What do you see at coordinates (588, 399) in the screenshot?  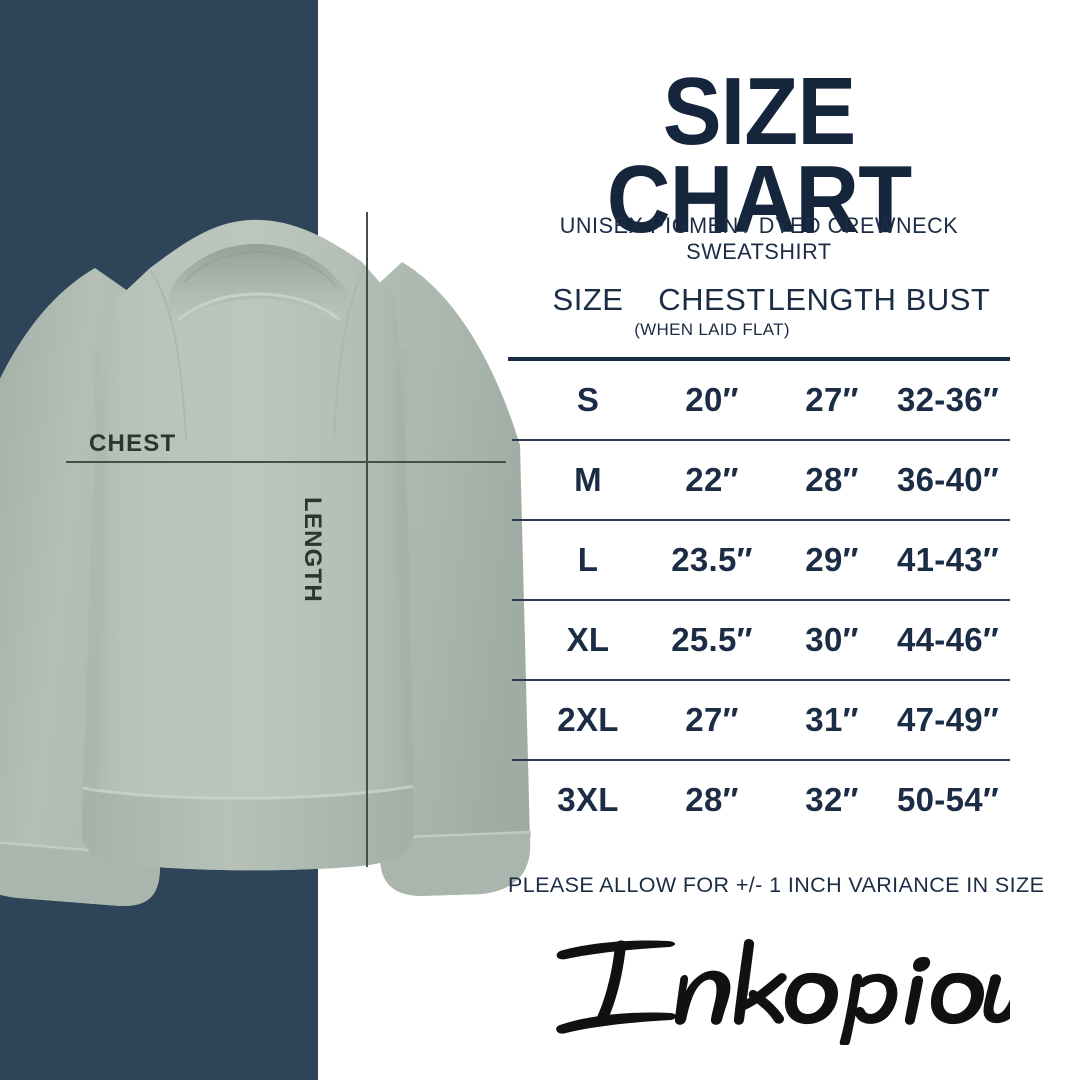 I see `cell-size: S` at bounding box center [588, 399].